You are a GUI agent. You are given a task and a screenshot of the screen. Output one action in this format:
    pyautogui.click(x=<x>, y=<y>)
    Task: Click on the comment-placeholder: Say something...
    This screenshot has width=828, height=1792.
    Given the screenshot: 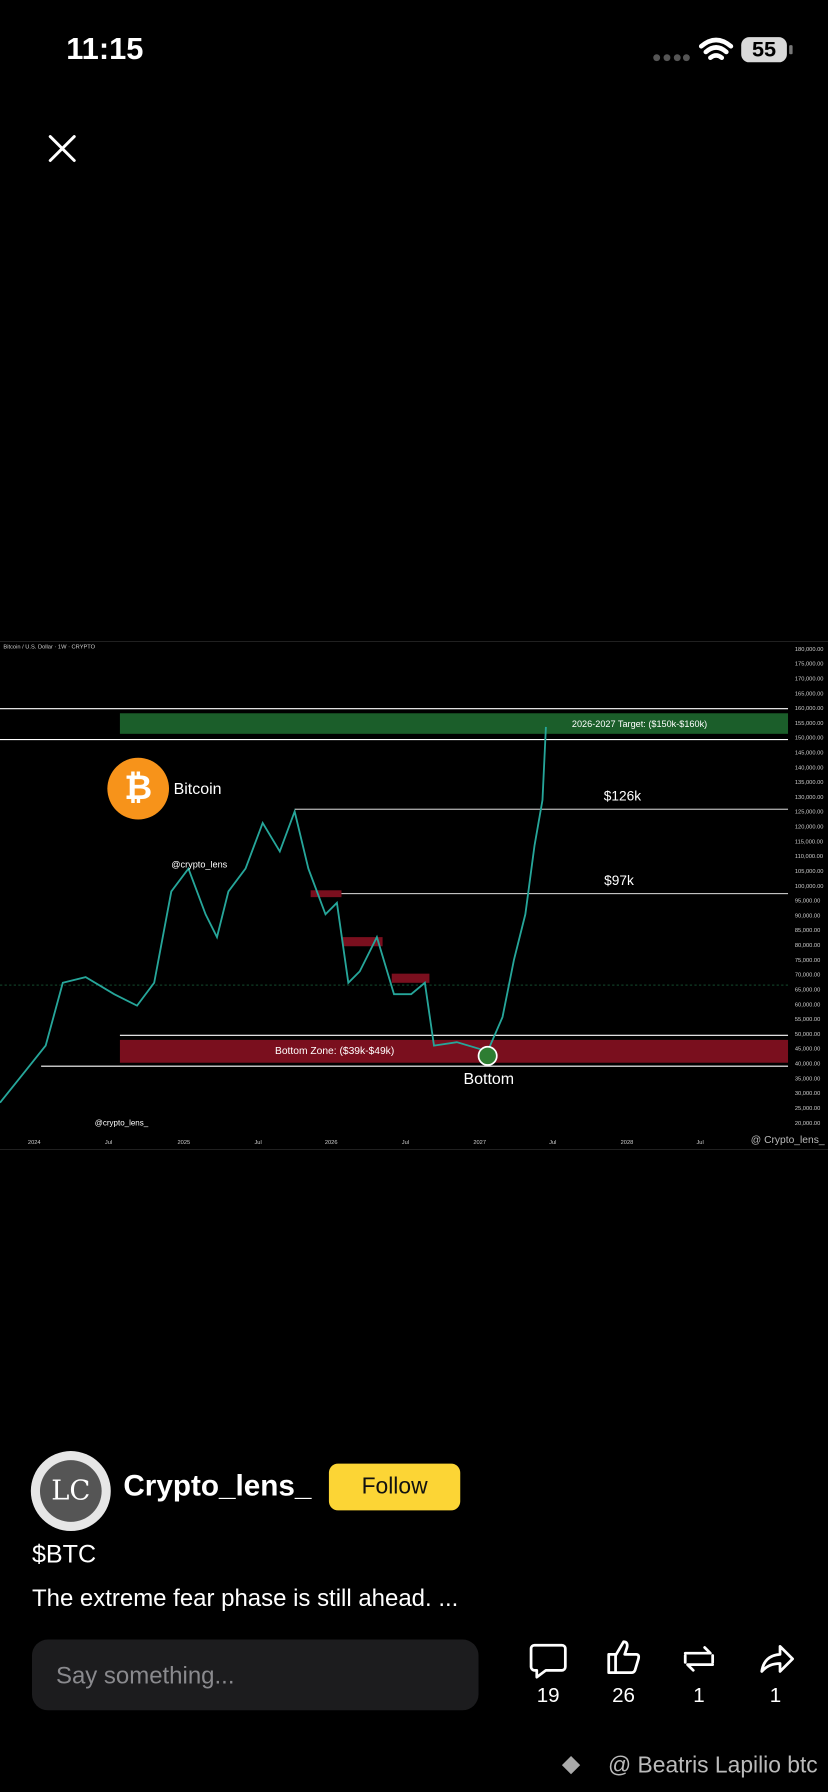 What is the action you would take?
    pyautogui.click(x=145, y=1676)
    